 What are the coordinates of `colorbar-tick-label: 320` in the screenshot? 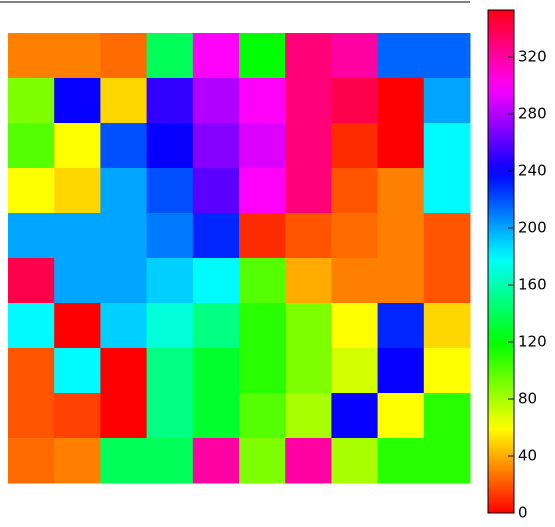 It's located at (532, 57).